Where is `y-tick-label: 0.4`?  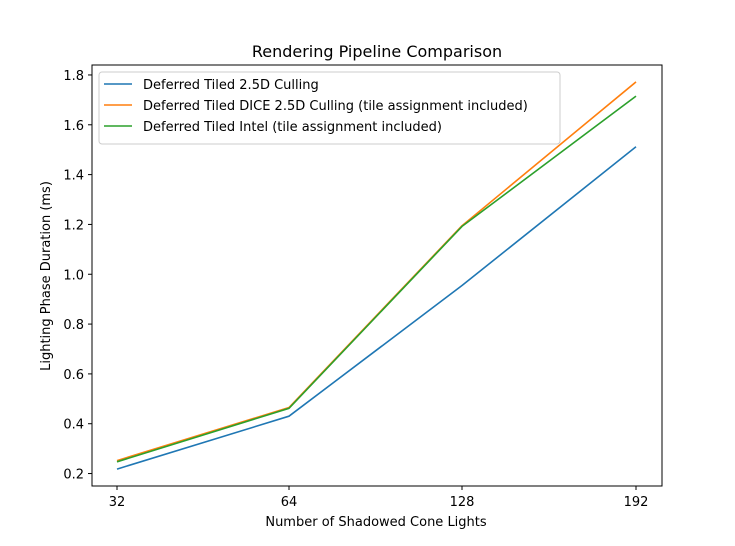
y-tick-label: 0.4 is located at coordinates (73, 425).